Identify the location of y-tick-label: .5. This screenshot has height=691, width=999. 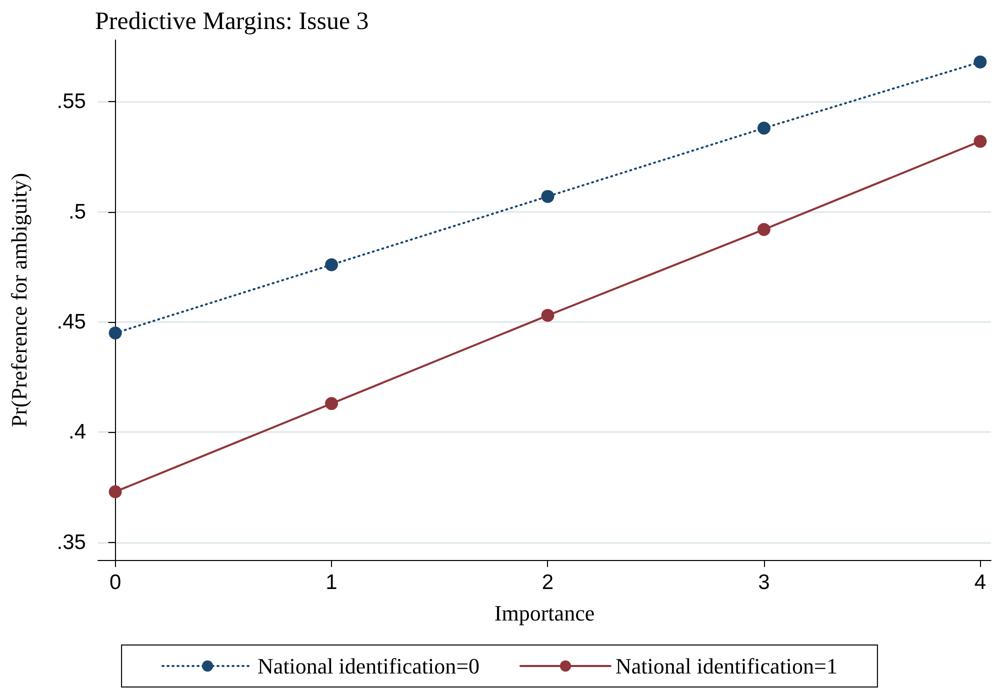
(77, 212).